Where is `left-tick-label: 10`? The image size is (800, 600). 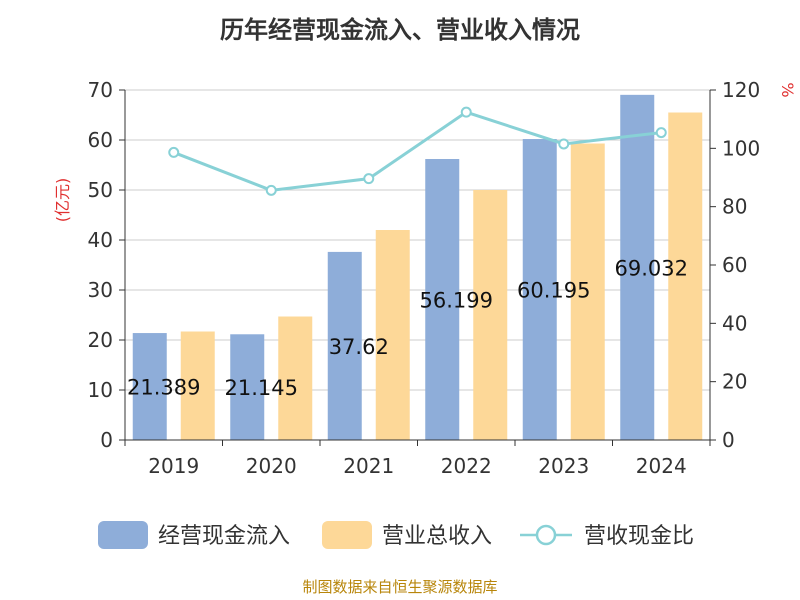
left-tick-label: 10 is located at coordinates (100, 390).